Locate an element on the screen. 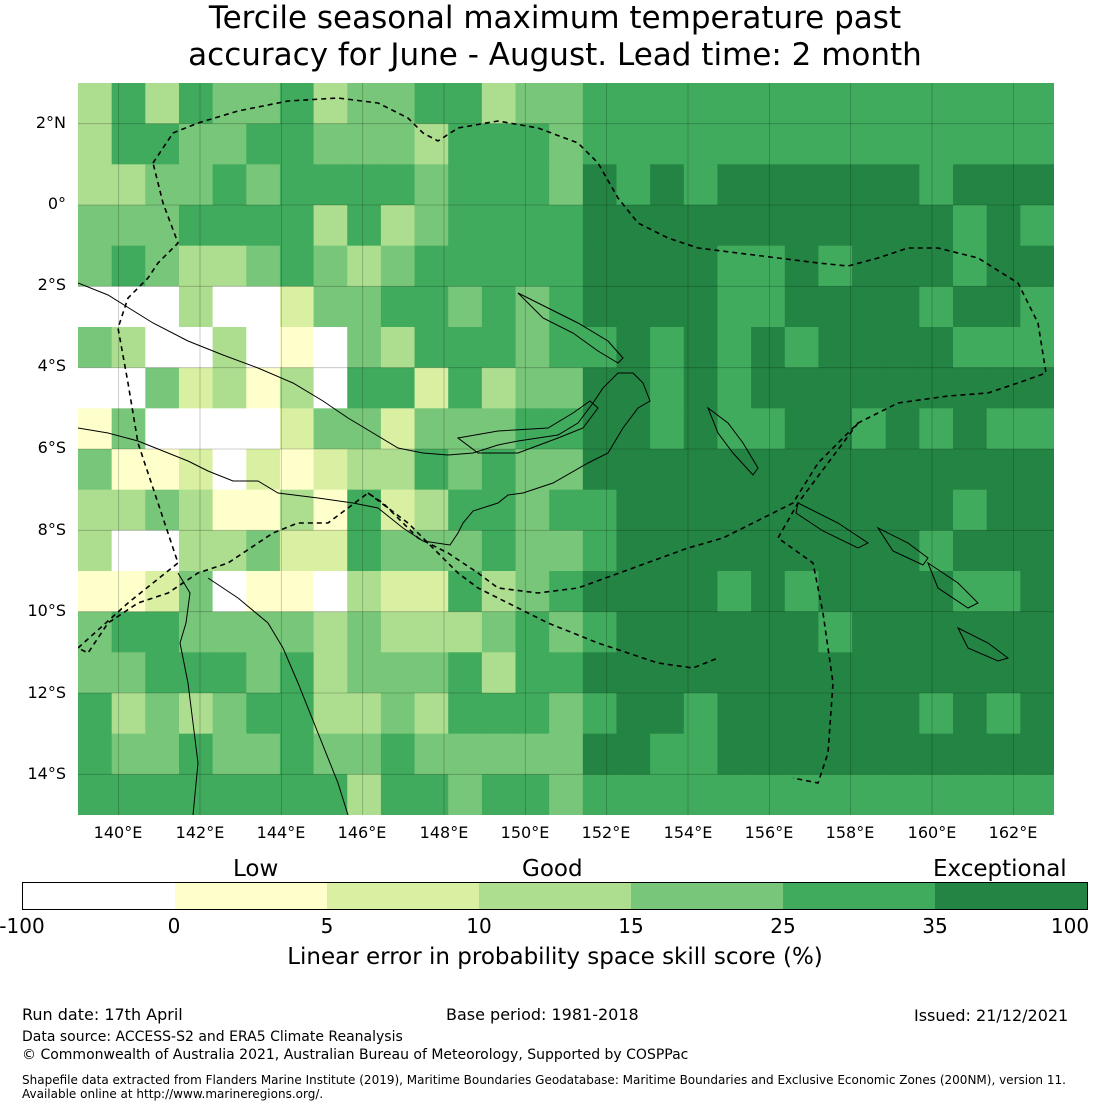  legend-category-low: Low is located at coordinates (256, 869).